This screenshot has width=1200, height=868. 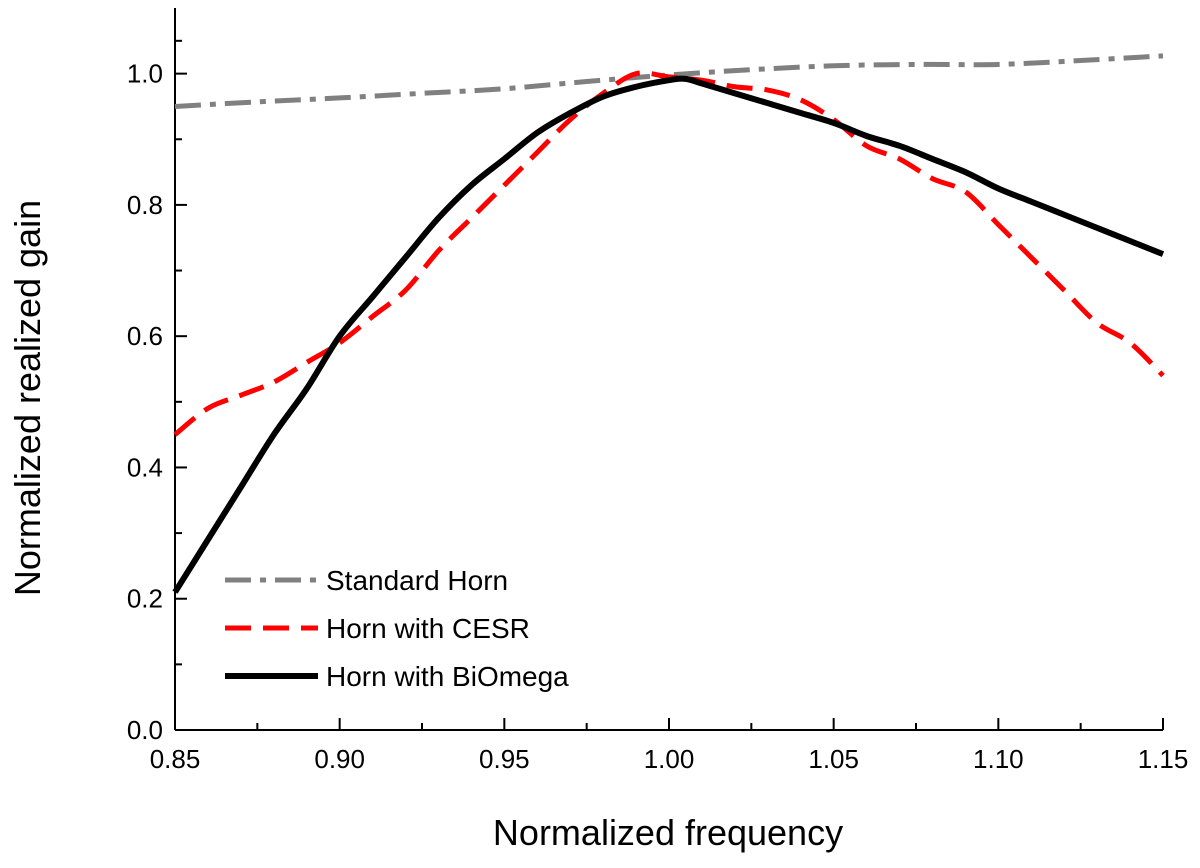 I want to click on x-tick-label: 1.15, so click(x=1163, y=759).